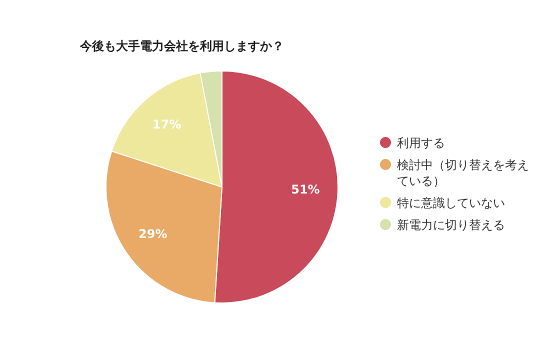 The height and width of the screenshot is (357, 536). What do you see at coordinates (421, 143) in the screenshot?
I see `legend-label: 利用する` at bounding box center [421, 143].